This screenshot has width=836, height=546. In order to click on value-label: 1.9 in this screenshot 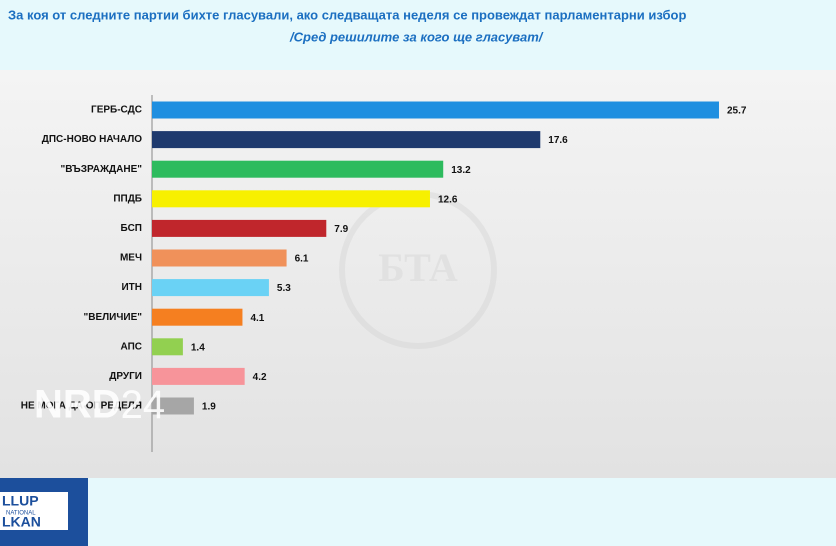, I will do `click(209, 407)`.